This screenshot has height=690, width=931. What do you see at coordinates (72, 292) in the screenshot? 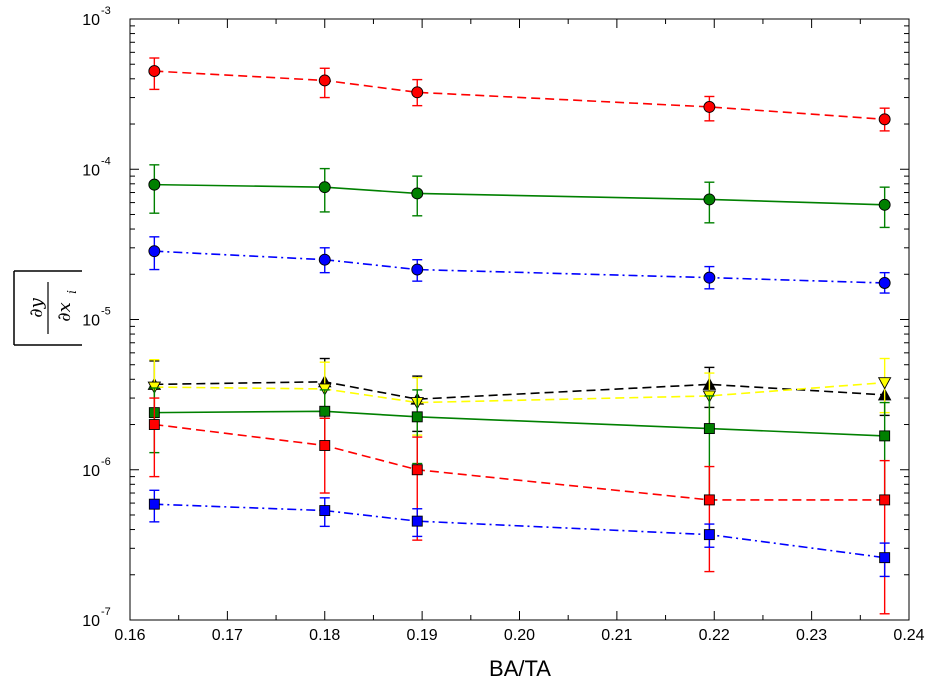
I see `y-axis-title-subscript: i` at bounding box center [72, 292].